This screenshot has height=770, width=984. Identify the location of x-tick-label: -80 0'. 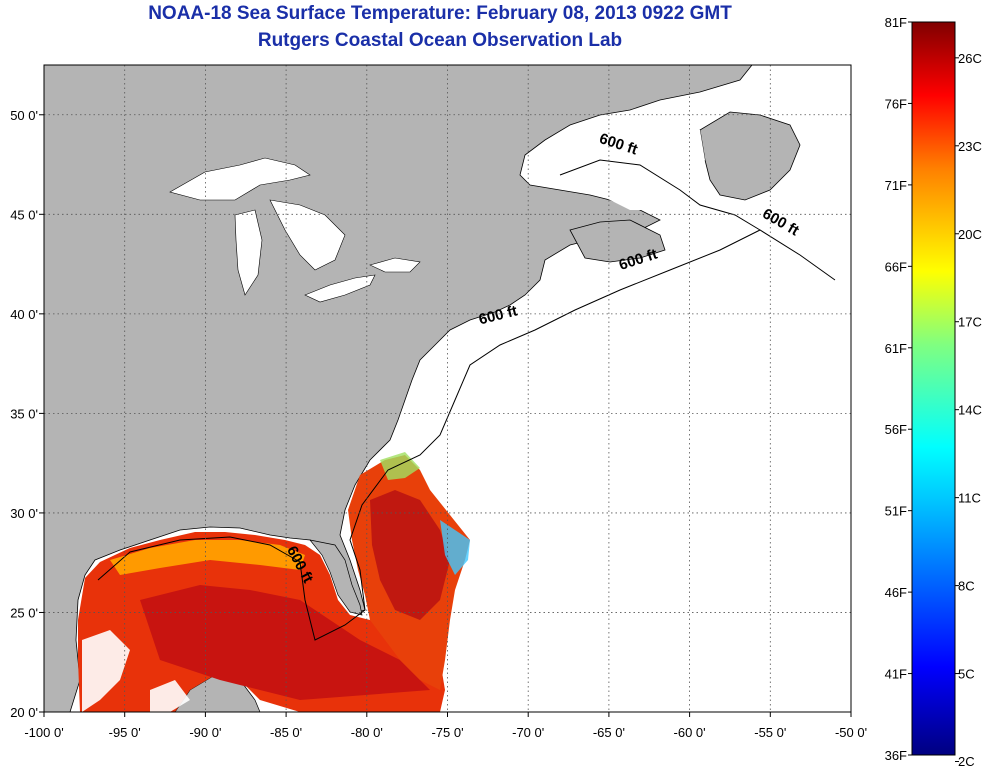
(367, 732).